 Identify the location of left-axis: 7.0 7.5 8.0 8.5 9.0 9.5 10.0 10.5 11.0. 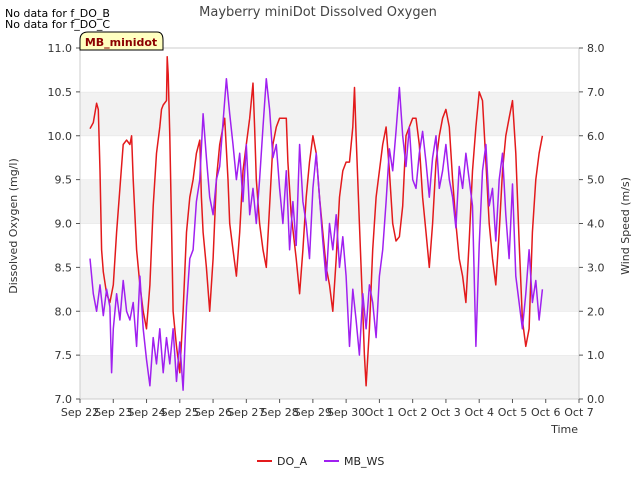
(64, 224).